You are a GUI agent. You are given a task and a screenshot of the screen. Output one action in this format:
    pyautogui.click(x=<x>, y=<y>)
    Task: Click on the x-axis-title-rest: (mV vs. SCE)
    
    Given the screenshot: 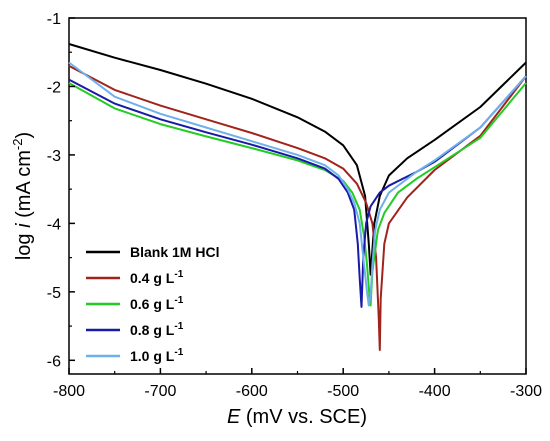 What is the action you would take?
    pyautogui.click(x=303, y=417)
    